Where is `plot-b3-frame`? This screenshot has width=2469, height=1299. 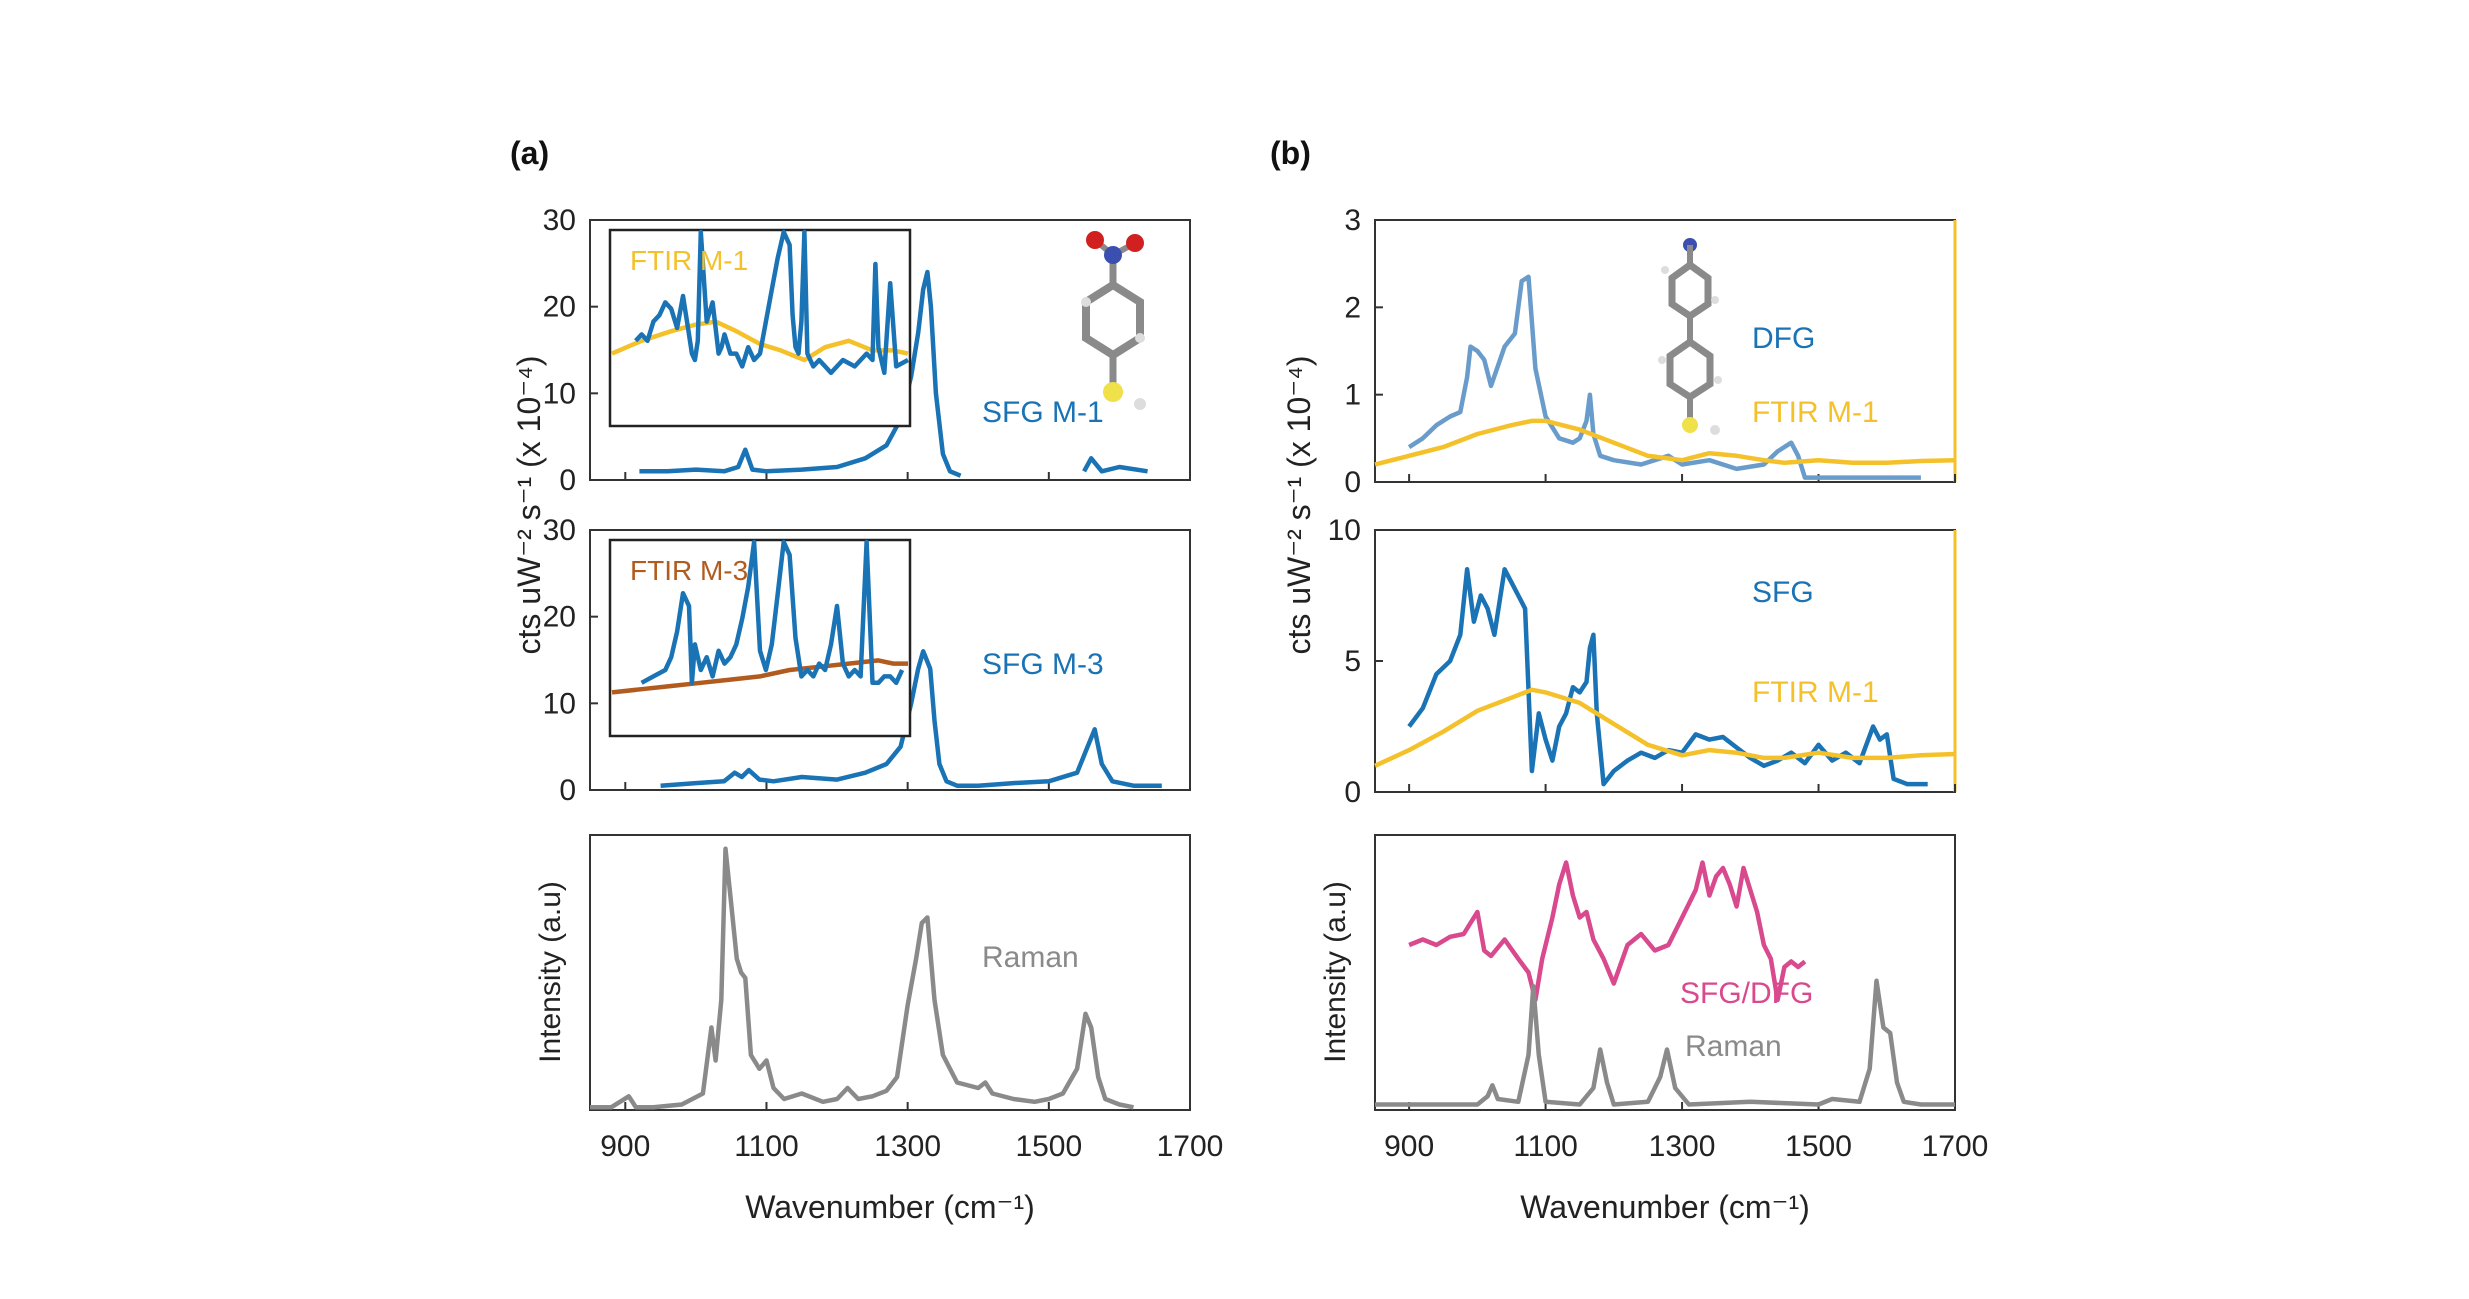 plot-b3-frame is located at coordinates (1665, 972).